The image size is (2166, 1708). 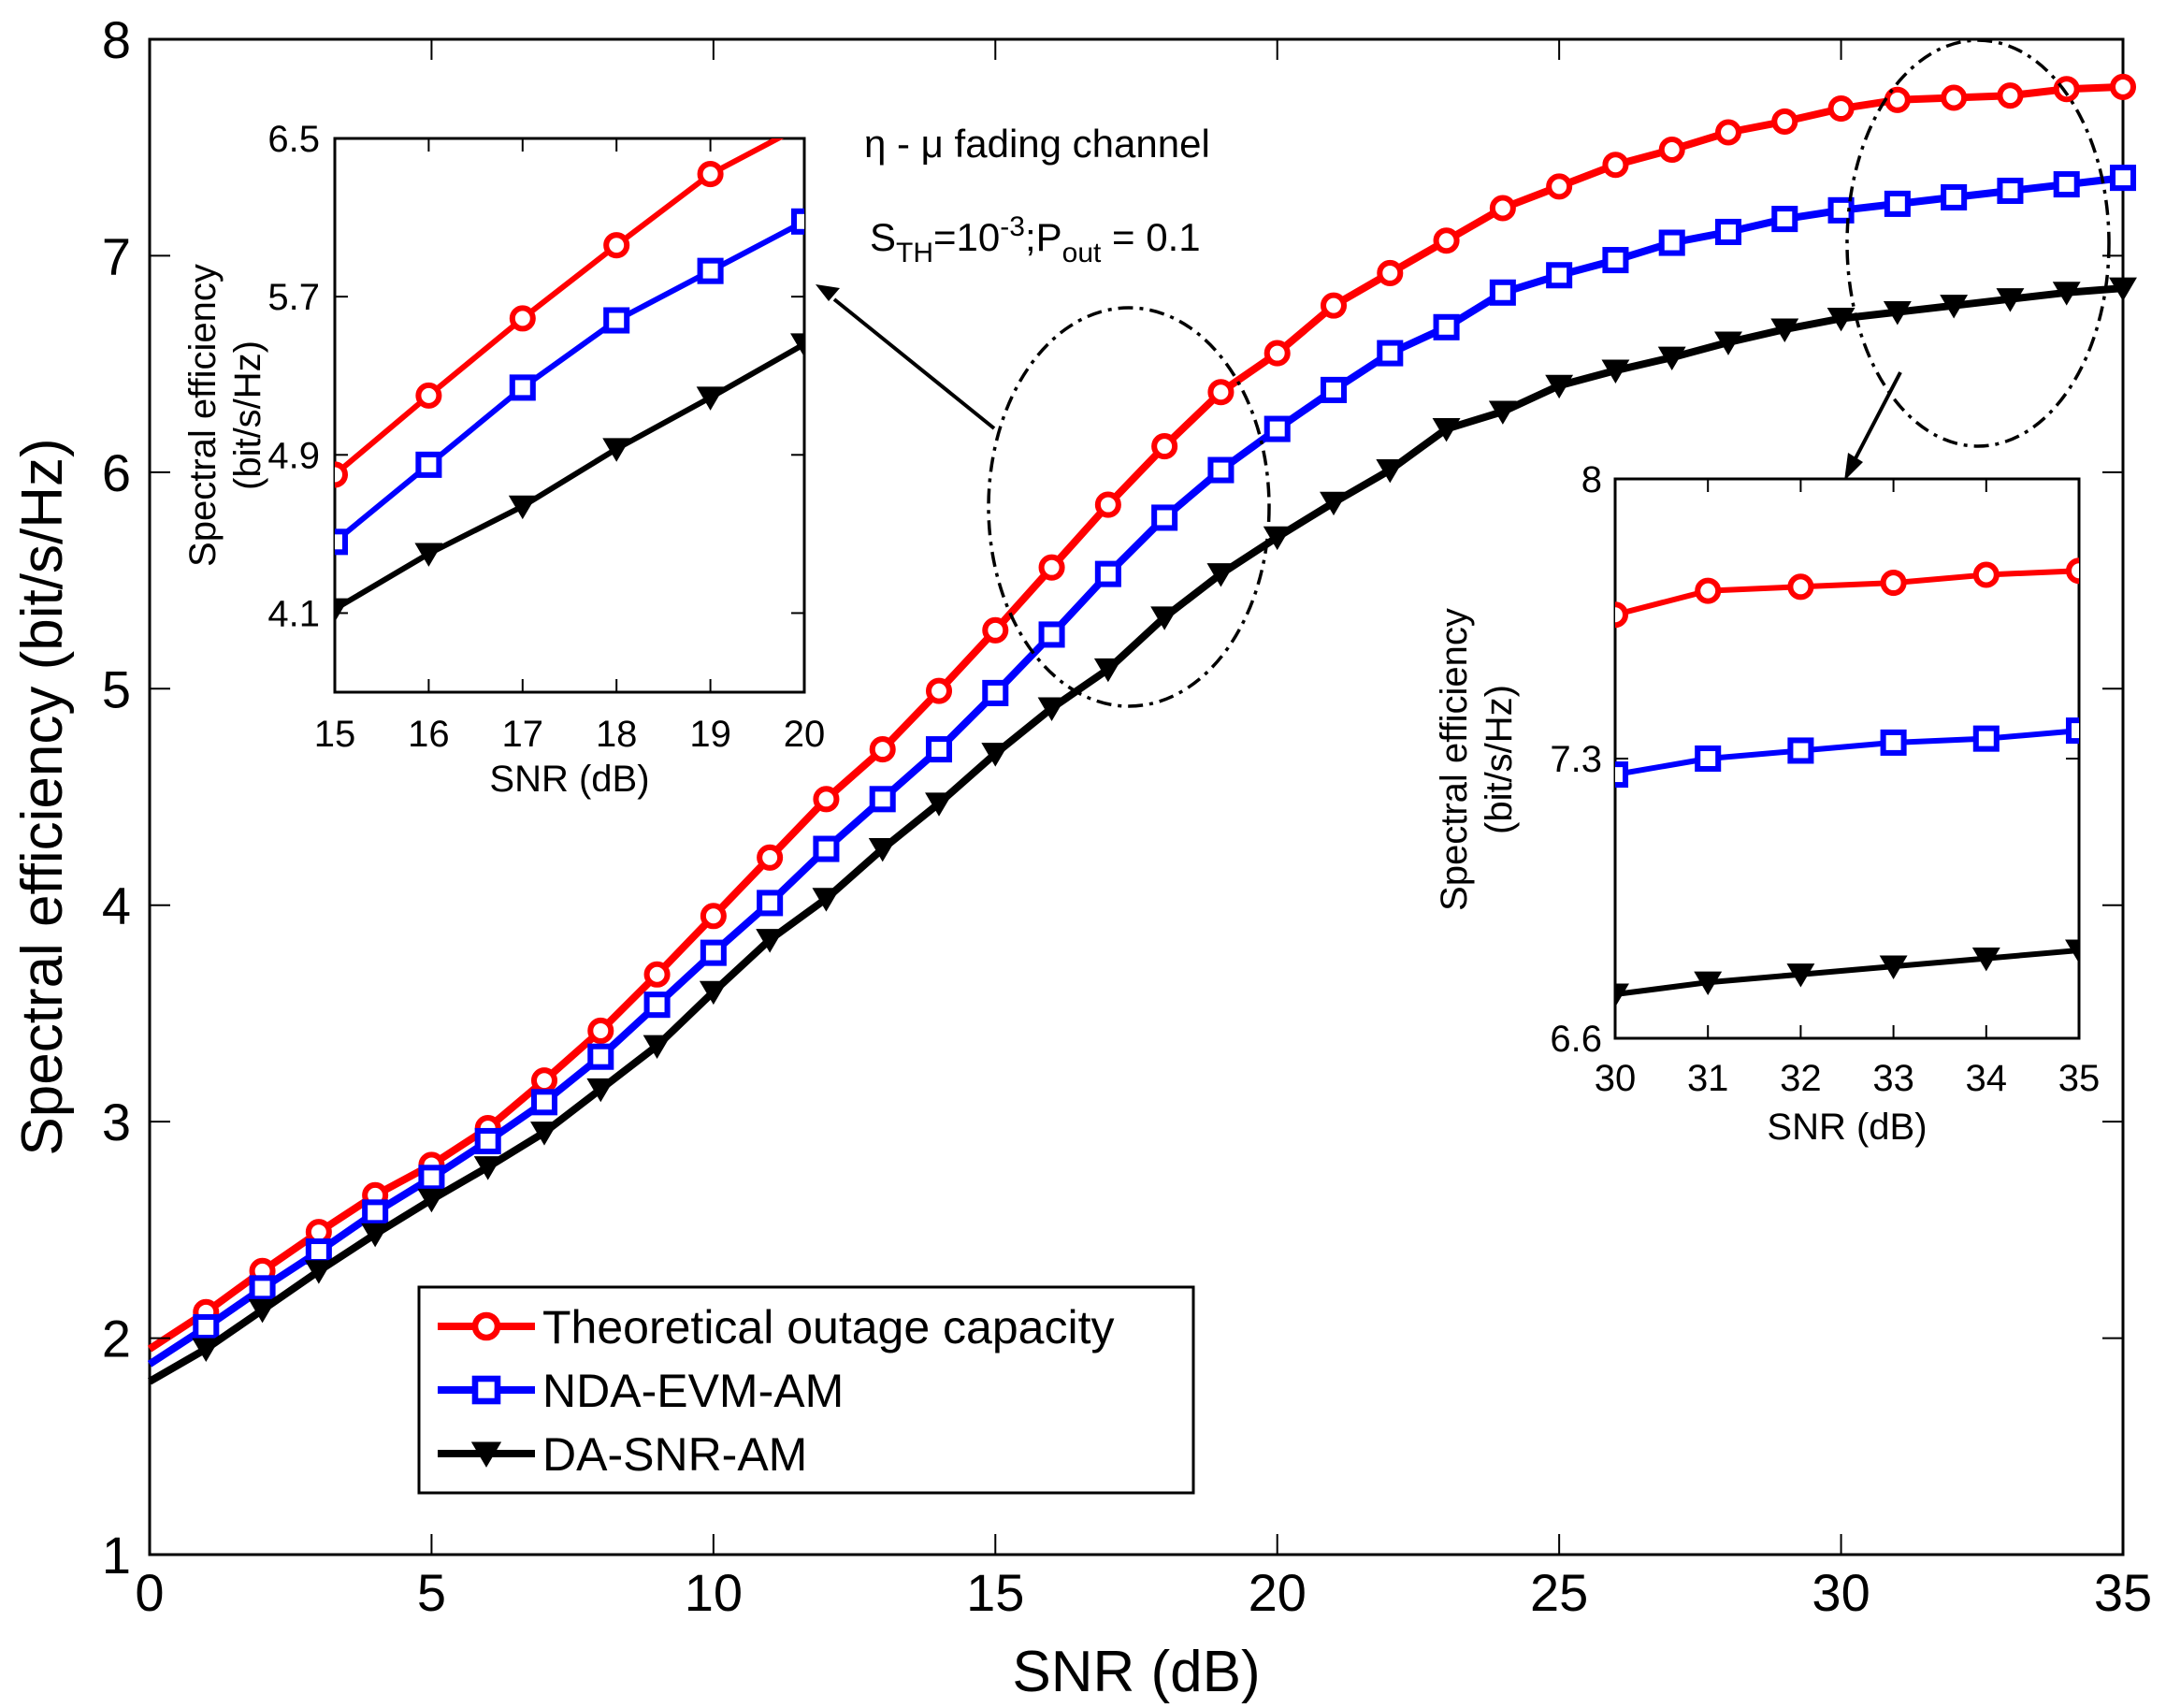 I want to click on inset-left-ticks: 15 16 17 18 19 20 4.1 4.9 5.7 6.5, so click(x=546, y=437).